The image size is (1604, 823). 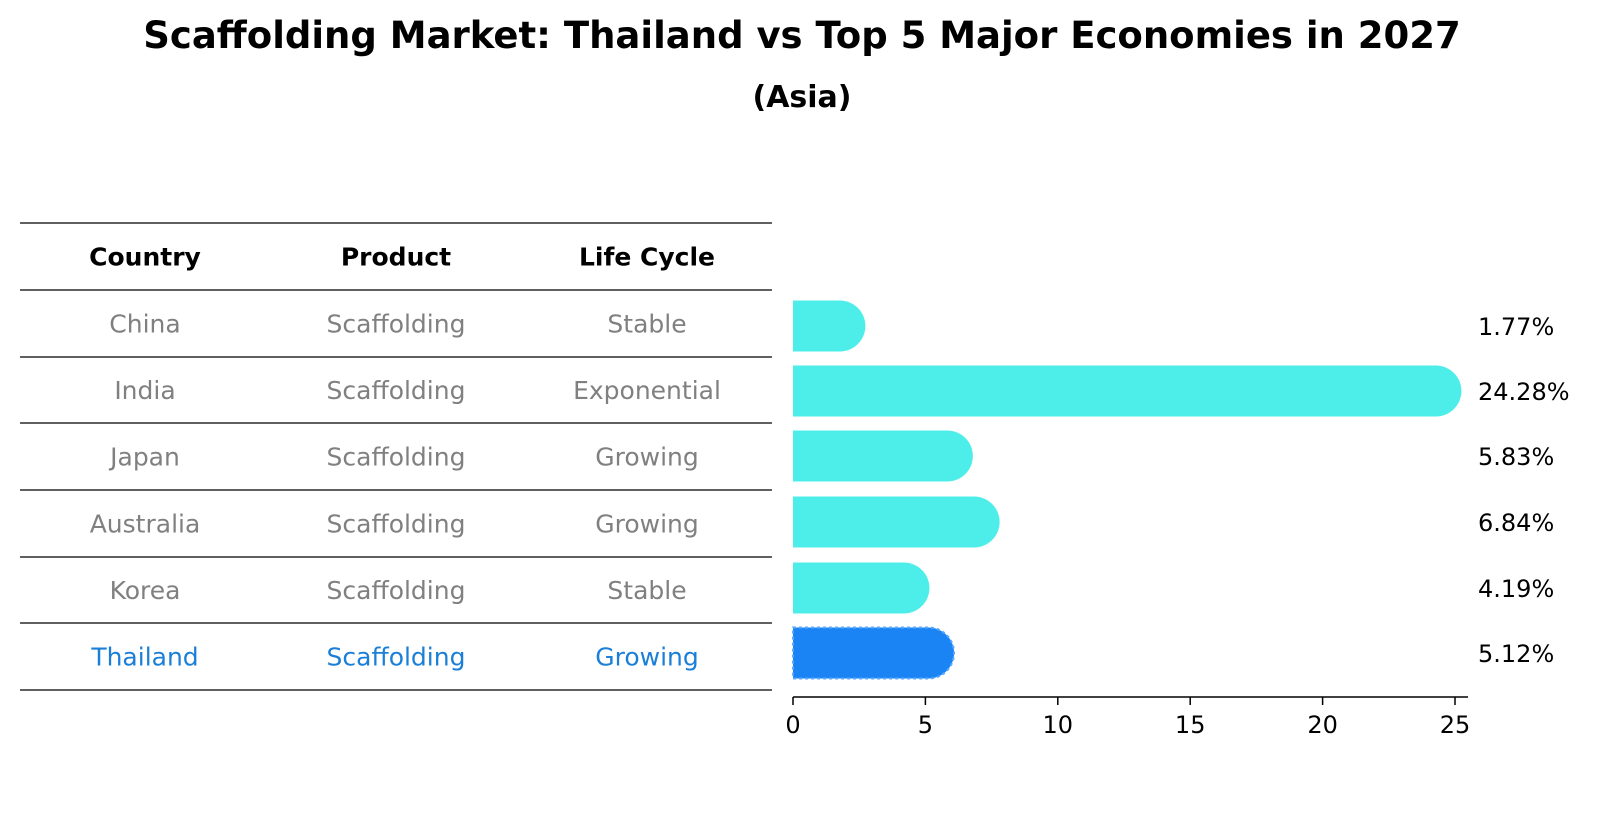 What do you see at coordinates (647, 457) in the screenshot?
I see `table-cell-r2-c2: Growing` at bounding box center [647, 457].